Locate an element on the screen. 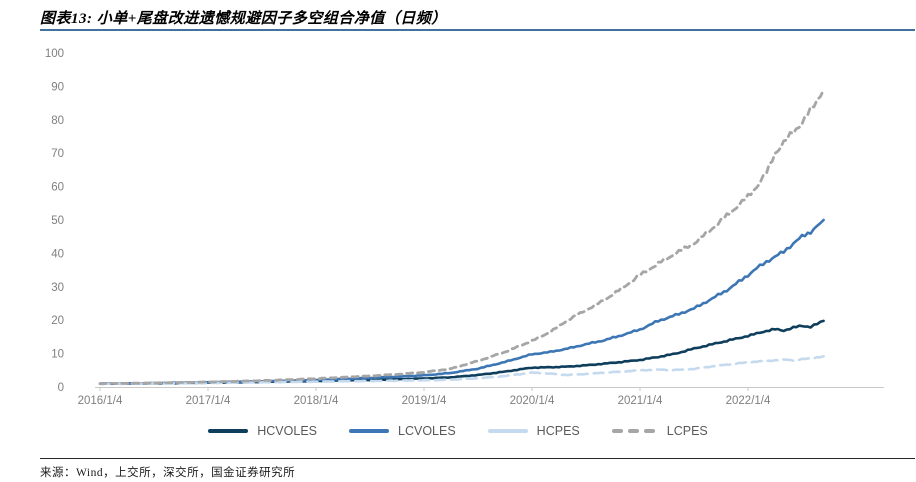 Image resolution: width=916 pixels, height=482 pixels. legend-label: LCPES is located at coordinates (687, 431).